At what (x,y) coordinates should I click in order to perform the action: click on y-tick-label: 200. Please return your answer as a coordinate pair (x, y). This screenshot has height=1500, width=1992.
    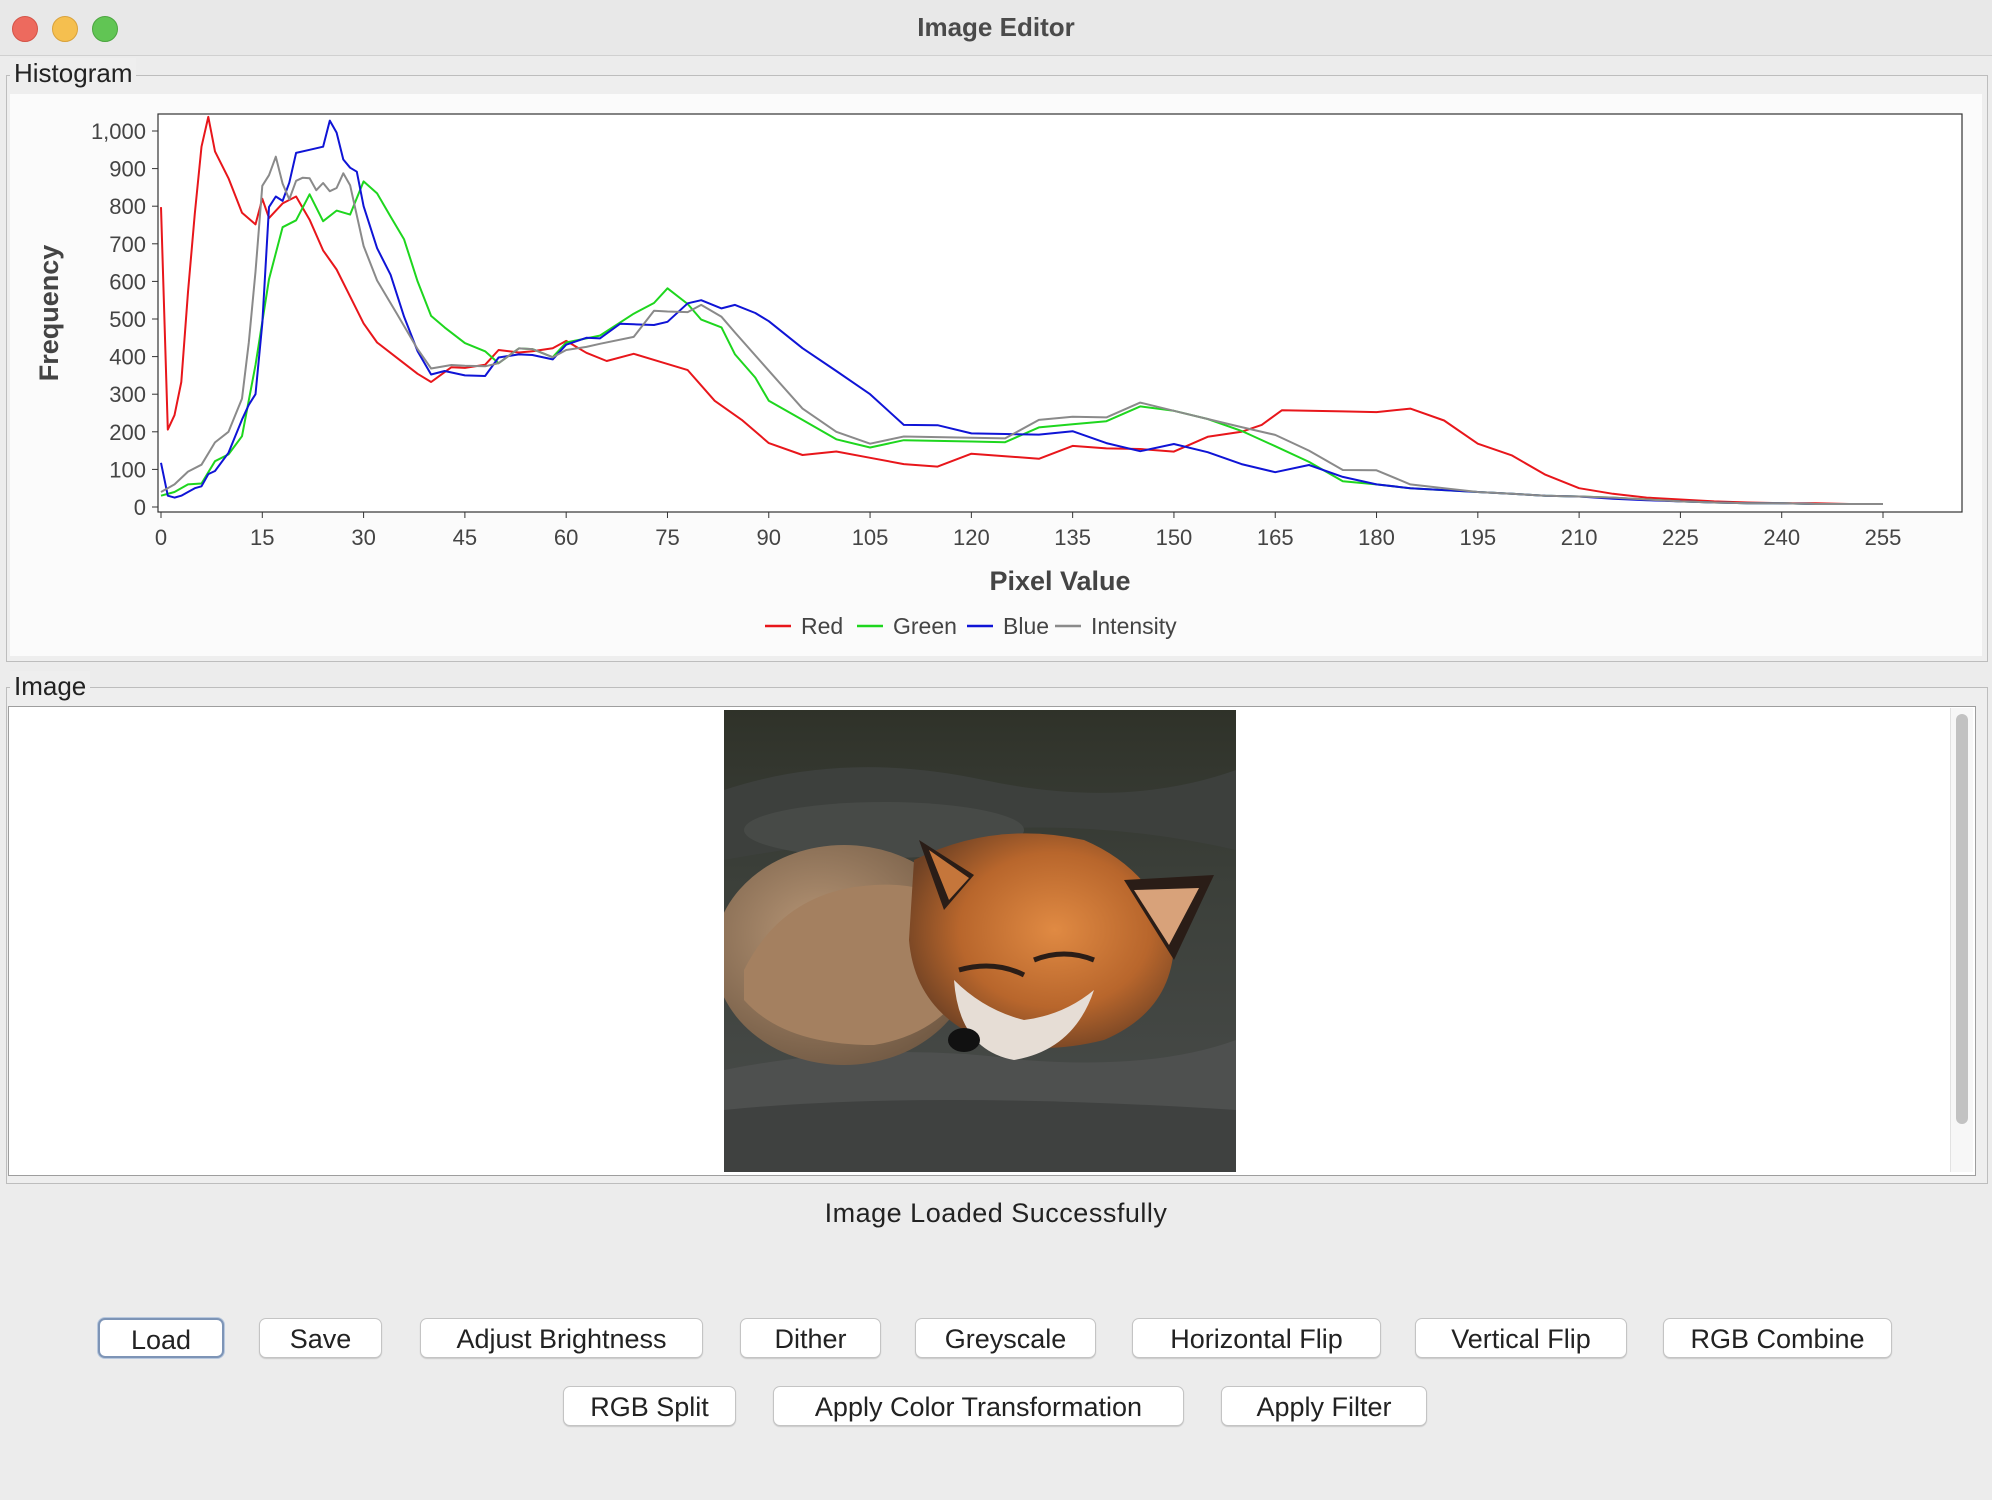
    Looking at the image, I should click on (127, 432).